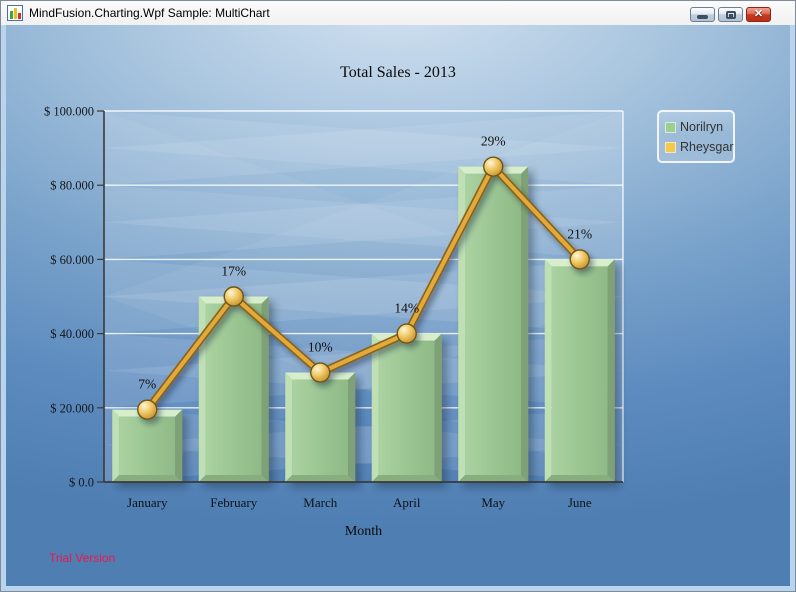 The height and width of the screenshot is (592, 796). What do you see at coordinates (15, 13) in the screenshot?
I see `bar-chart-app-icon` at bounding box center [15, 13].